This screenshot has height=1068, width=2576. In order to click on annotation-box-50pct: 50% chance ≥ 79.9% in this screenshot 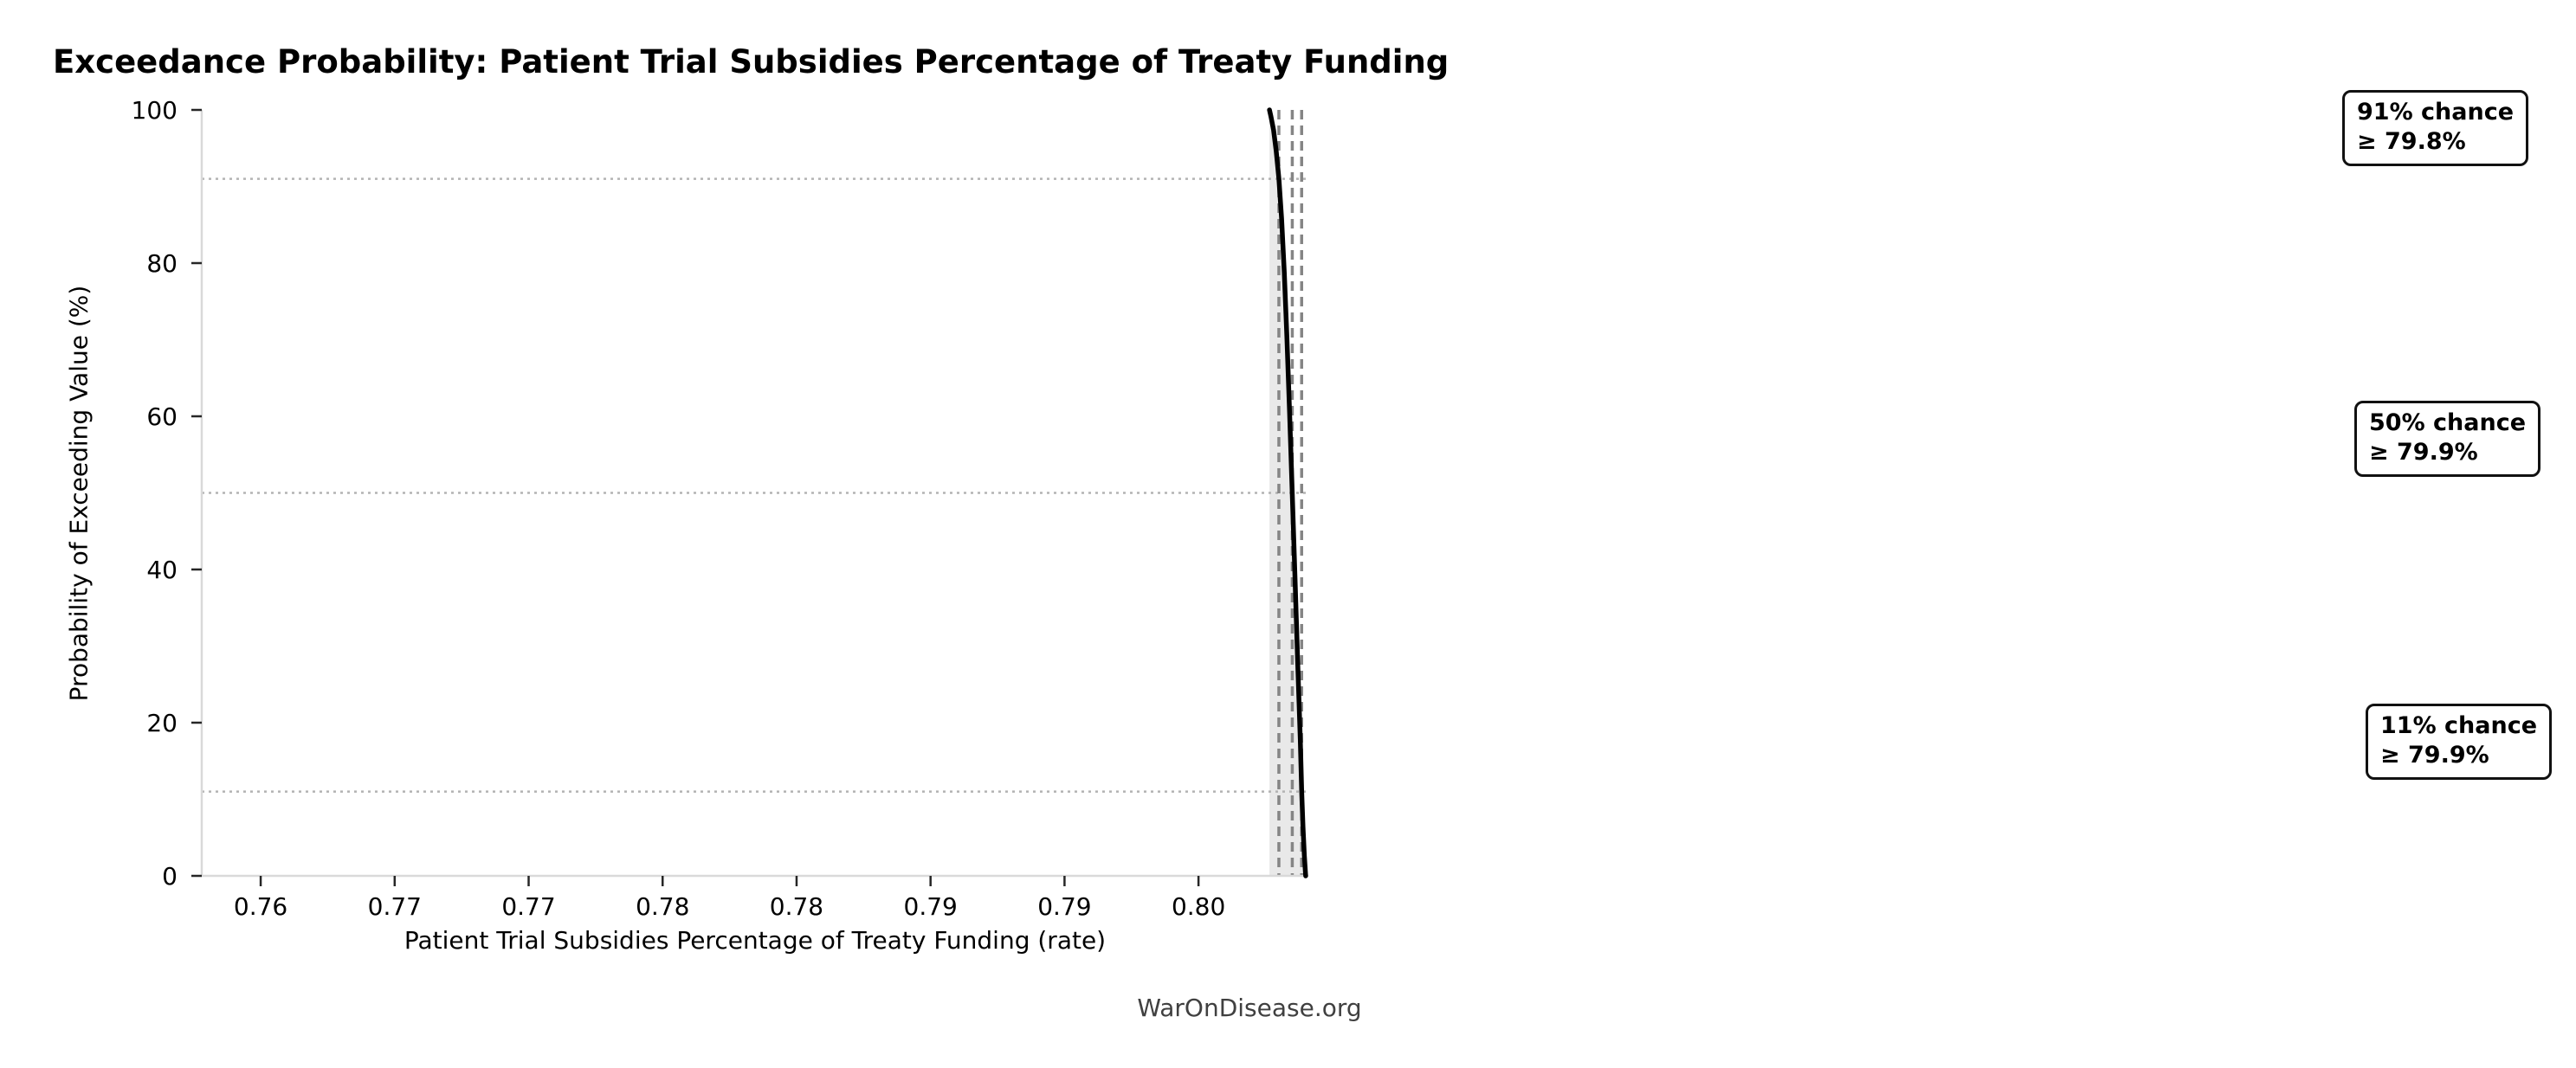, I will do `click(2447, 439)`.